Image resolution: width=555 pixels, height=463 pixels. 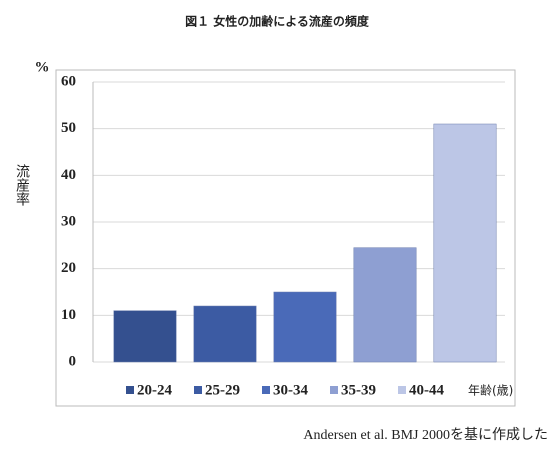 I want to click on y-tick-label: 30, so click(x=68, y=221).